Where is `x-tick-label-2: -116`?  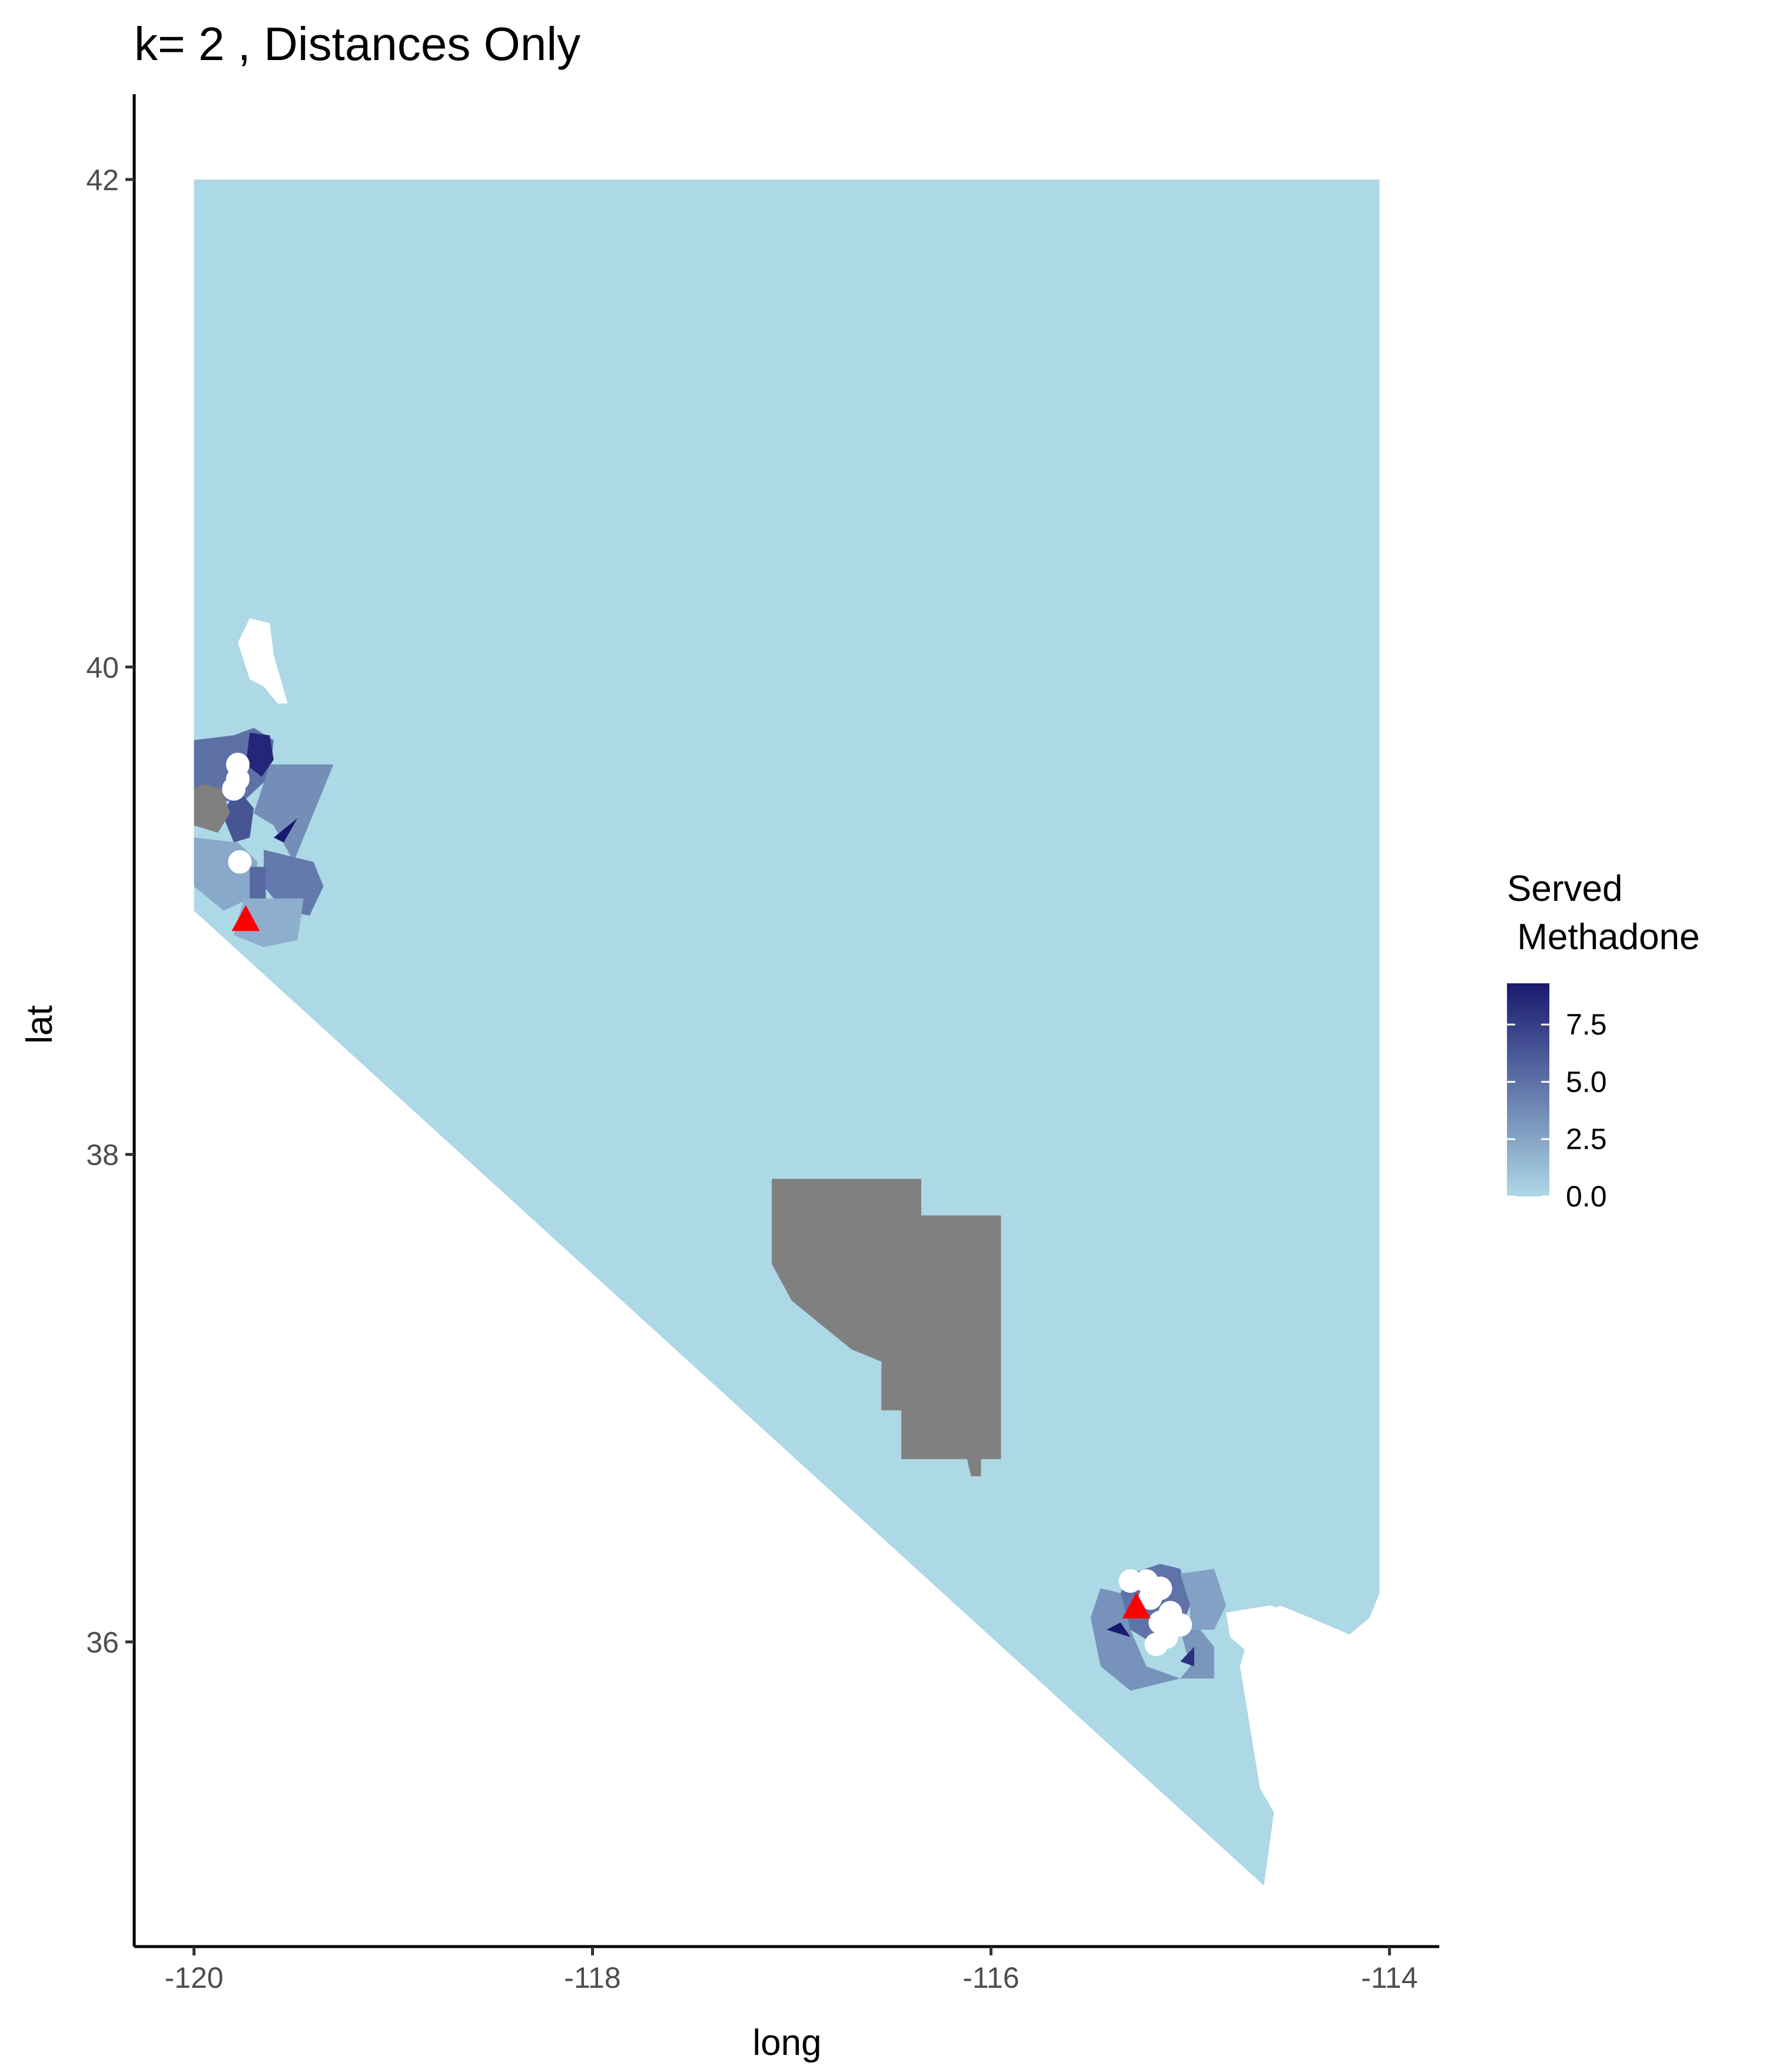
x-tick-label-2: -116 is located at coordinates (990, 1977).